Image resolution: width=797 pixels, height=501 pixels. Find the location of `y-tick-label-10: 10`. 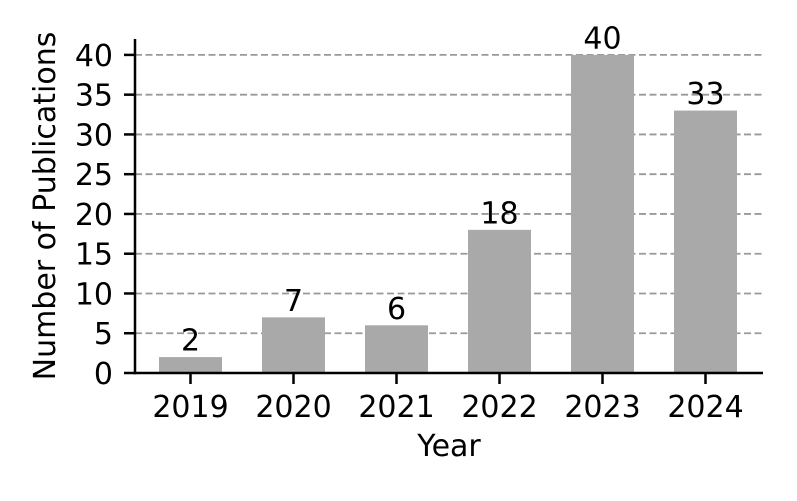

y-tick-label-10: 10 is located at coordinates (94, 294).